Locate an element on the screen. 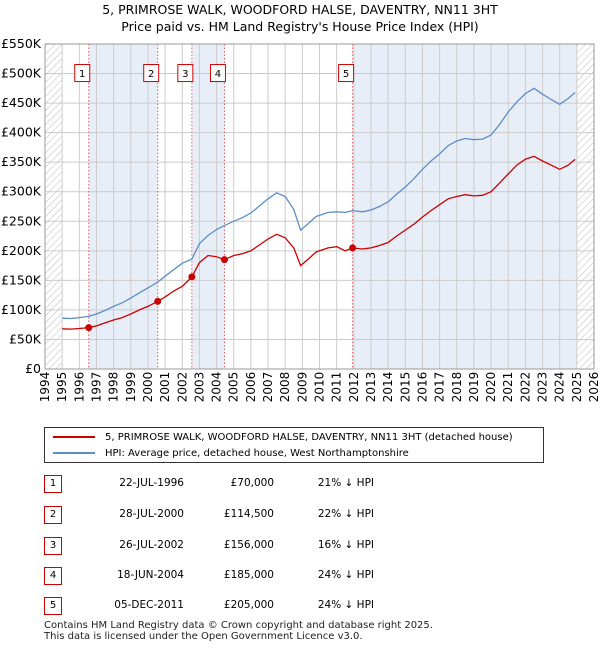  x-tick-label: 2019 is located at coordinates (474, 387).